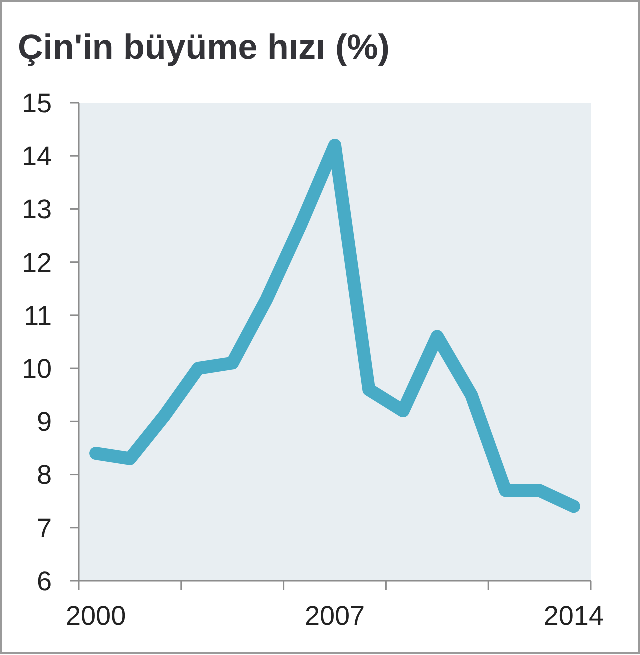  I want to click on x-tick-label: 2007, so click(335, 616).